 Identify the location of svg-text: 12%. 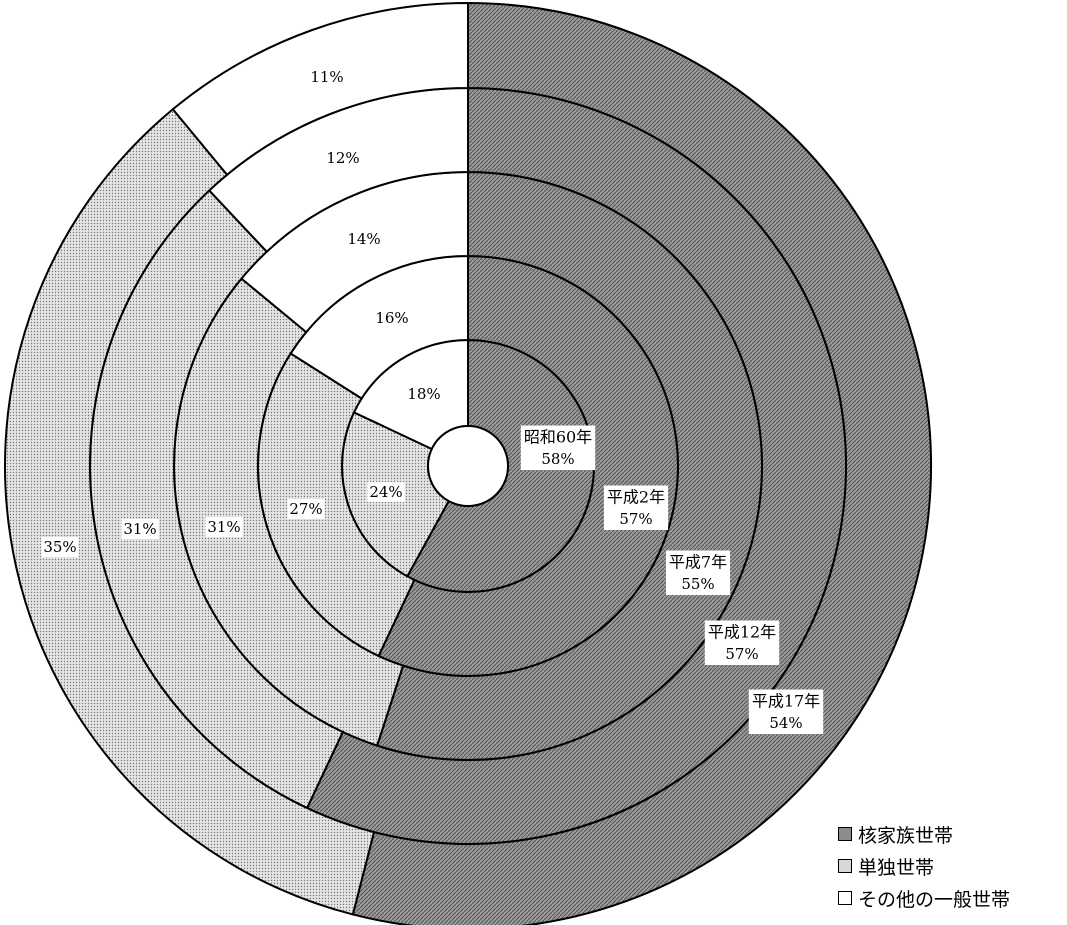
(342, 158).